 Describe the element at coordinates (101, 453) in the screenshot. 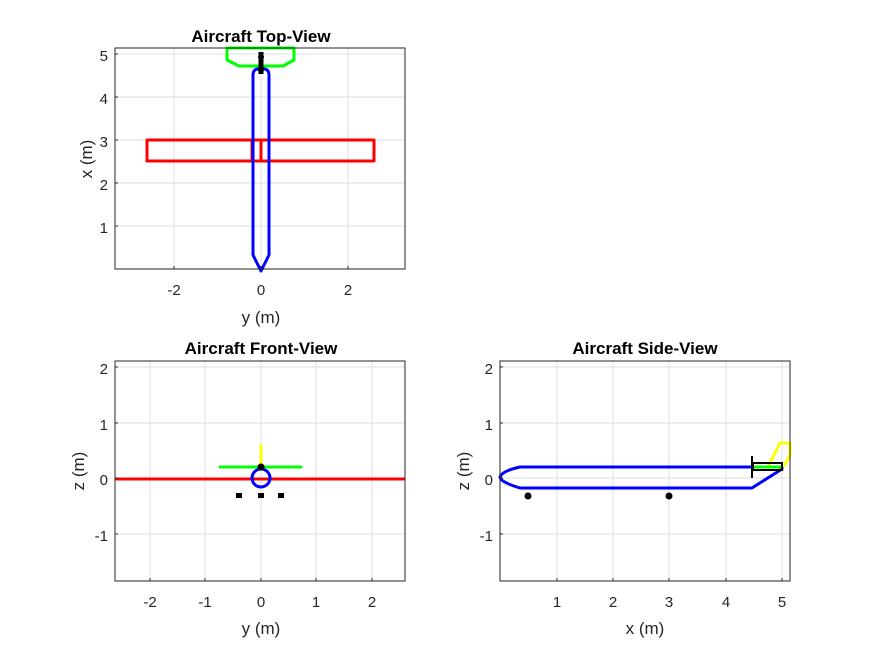

I see `front-view-ytick-labels: 2 1 0 -1` at that location.